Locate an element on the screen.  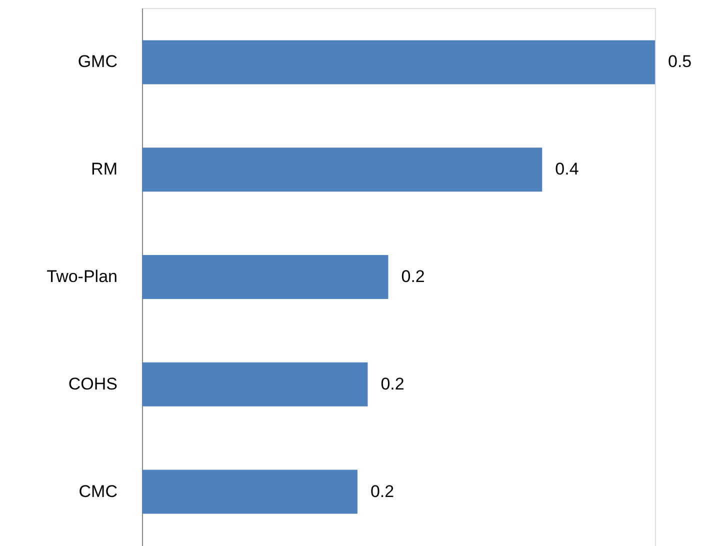
data-label: 0.5 is located at coordinates (680, 62).